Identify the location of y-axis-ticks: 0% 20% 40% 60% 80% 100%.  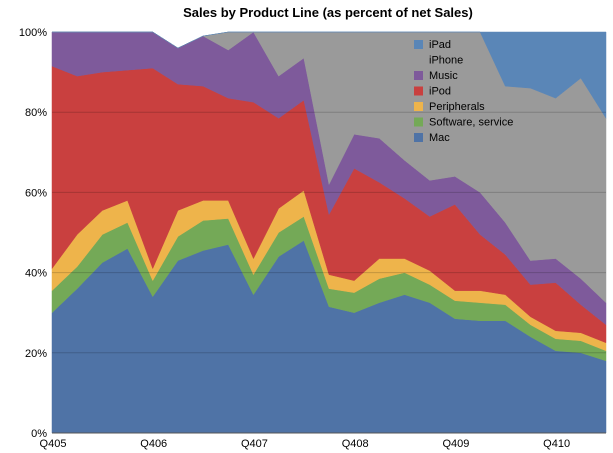
(33, 233).